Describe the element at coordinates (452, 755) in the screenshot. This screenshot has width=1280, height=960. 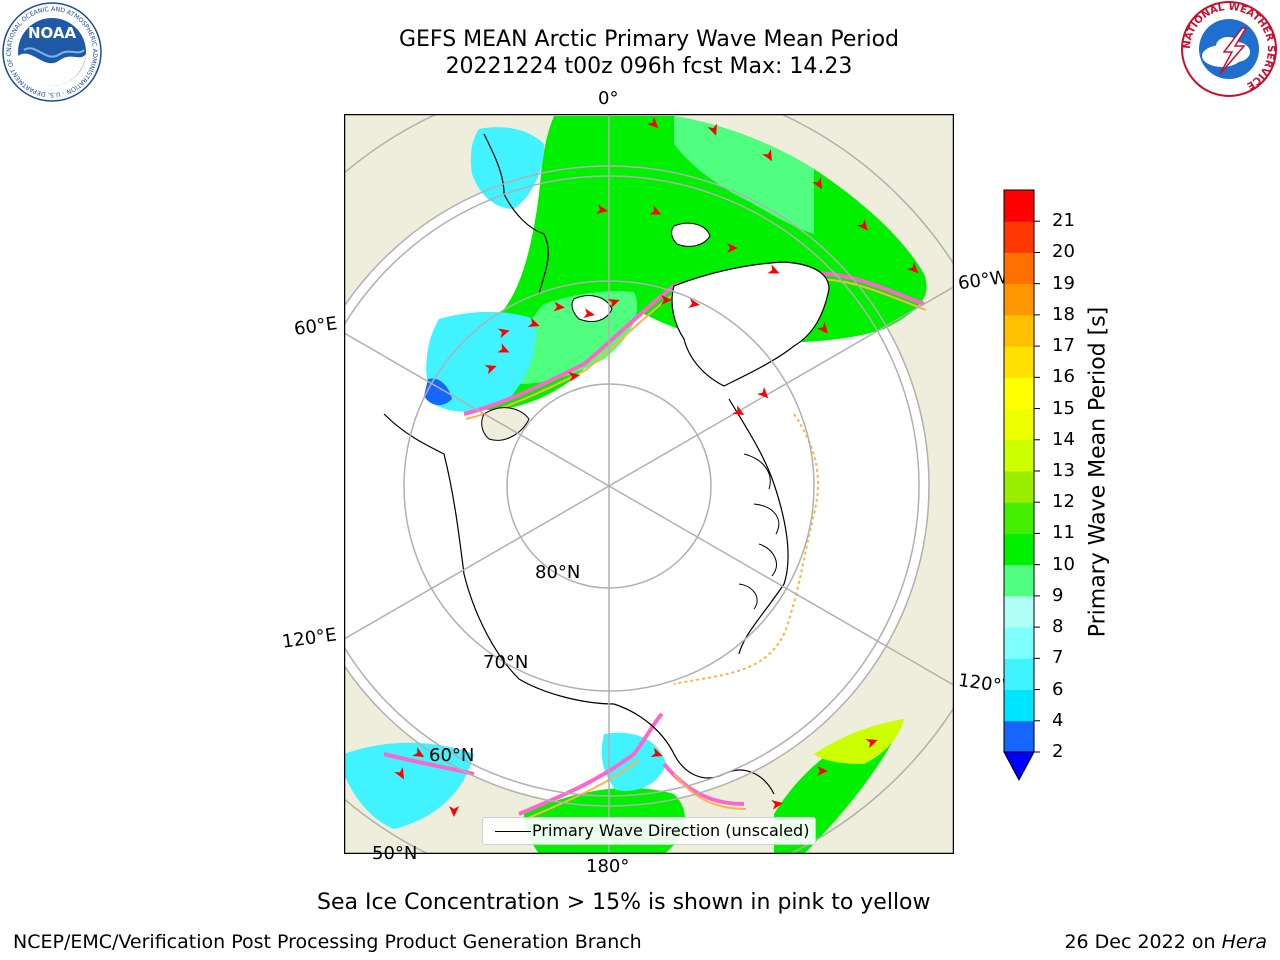
I see `latitude-label-60n: 60°N` at that location.